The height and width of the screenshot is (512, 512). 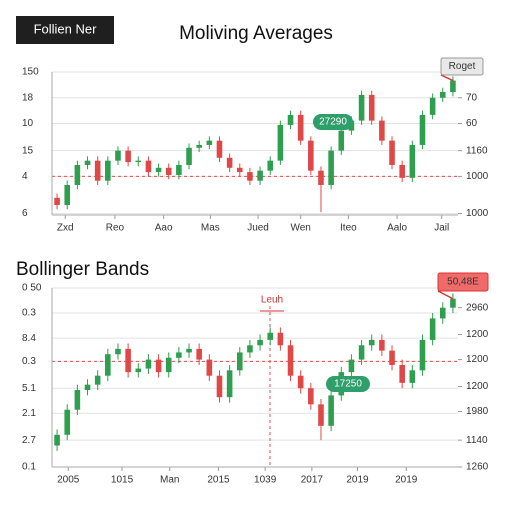 What do you see at coordinates (82, 269) in the screenshot?
I see `chart-title: Bollinger Bands` at bounding box center [82, 269].